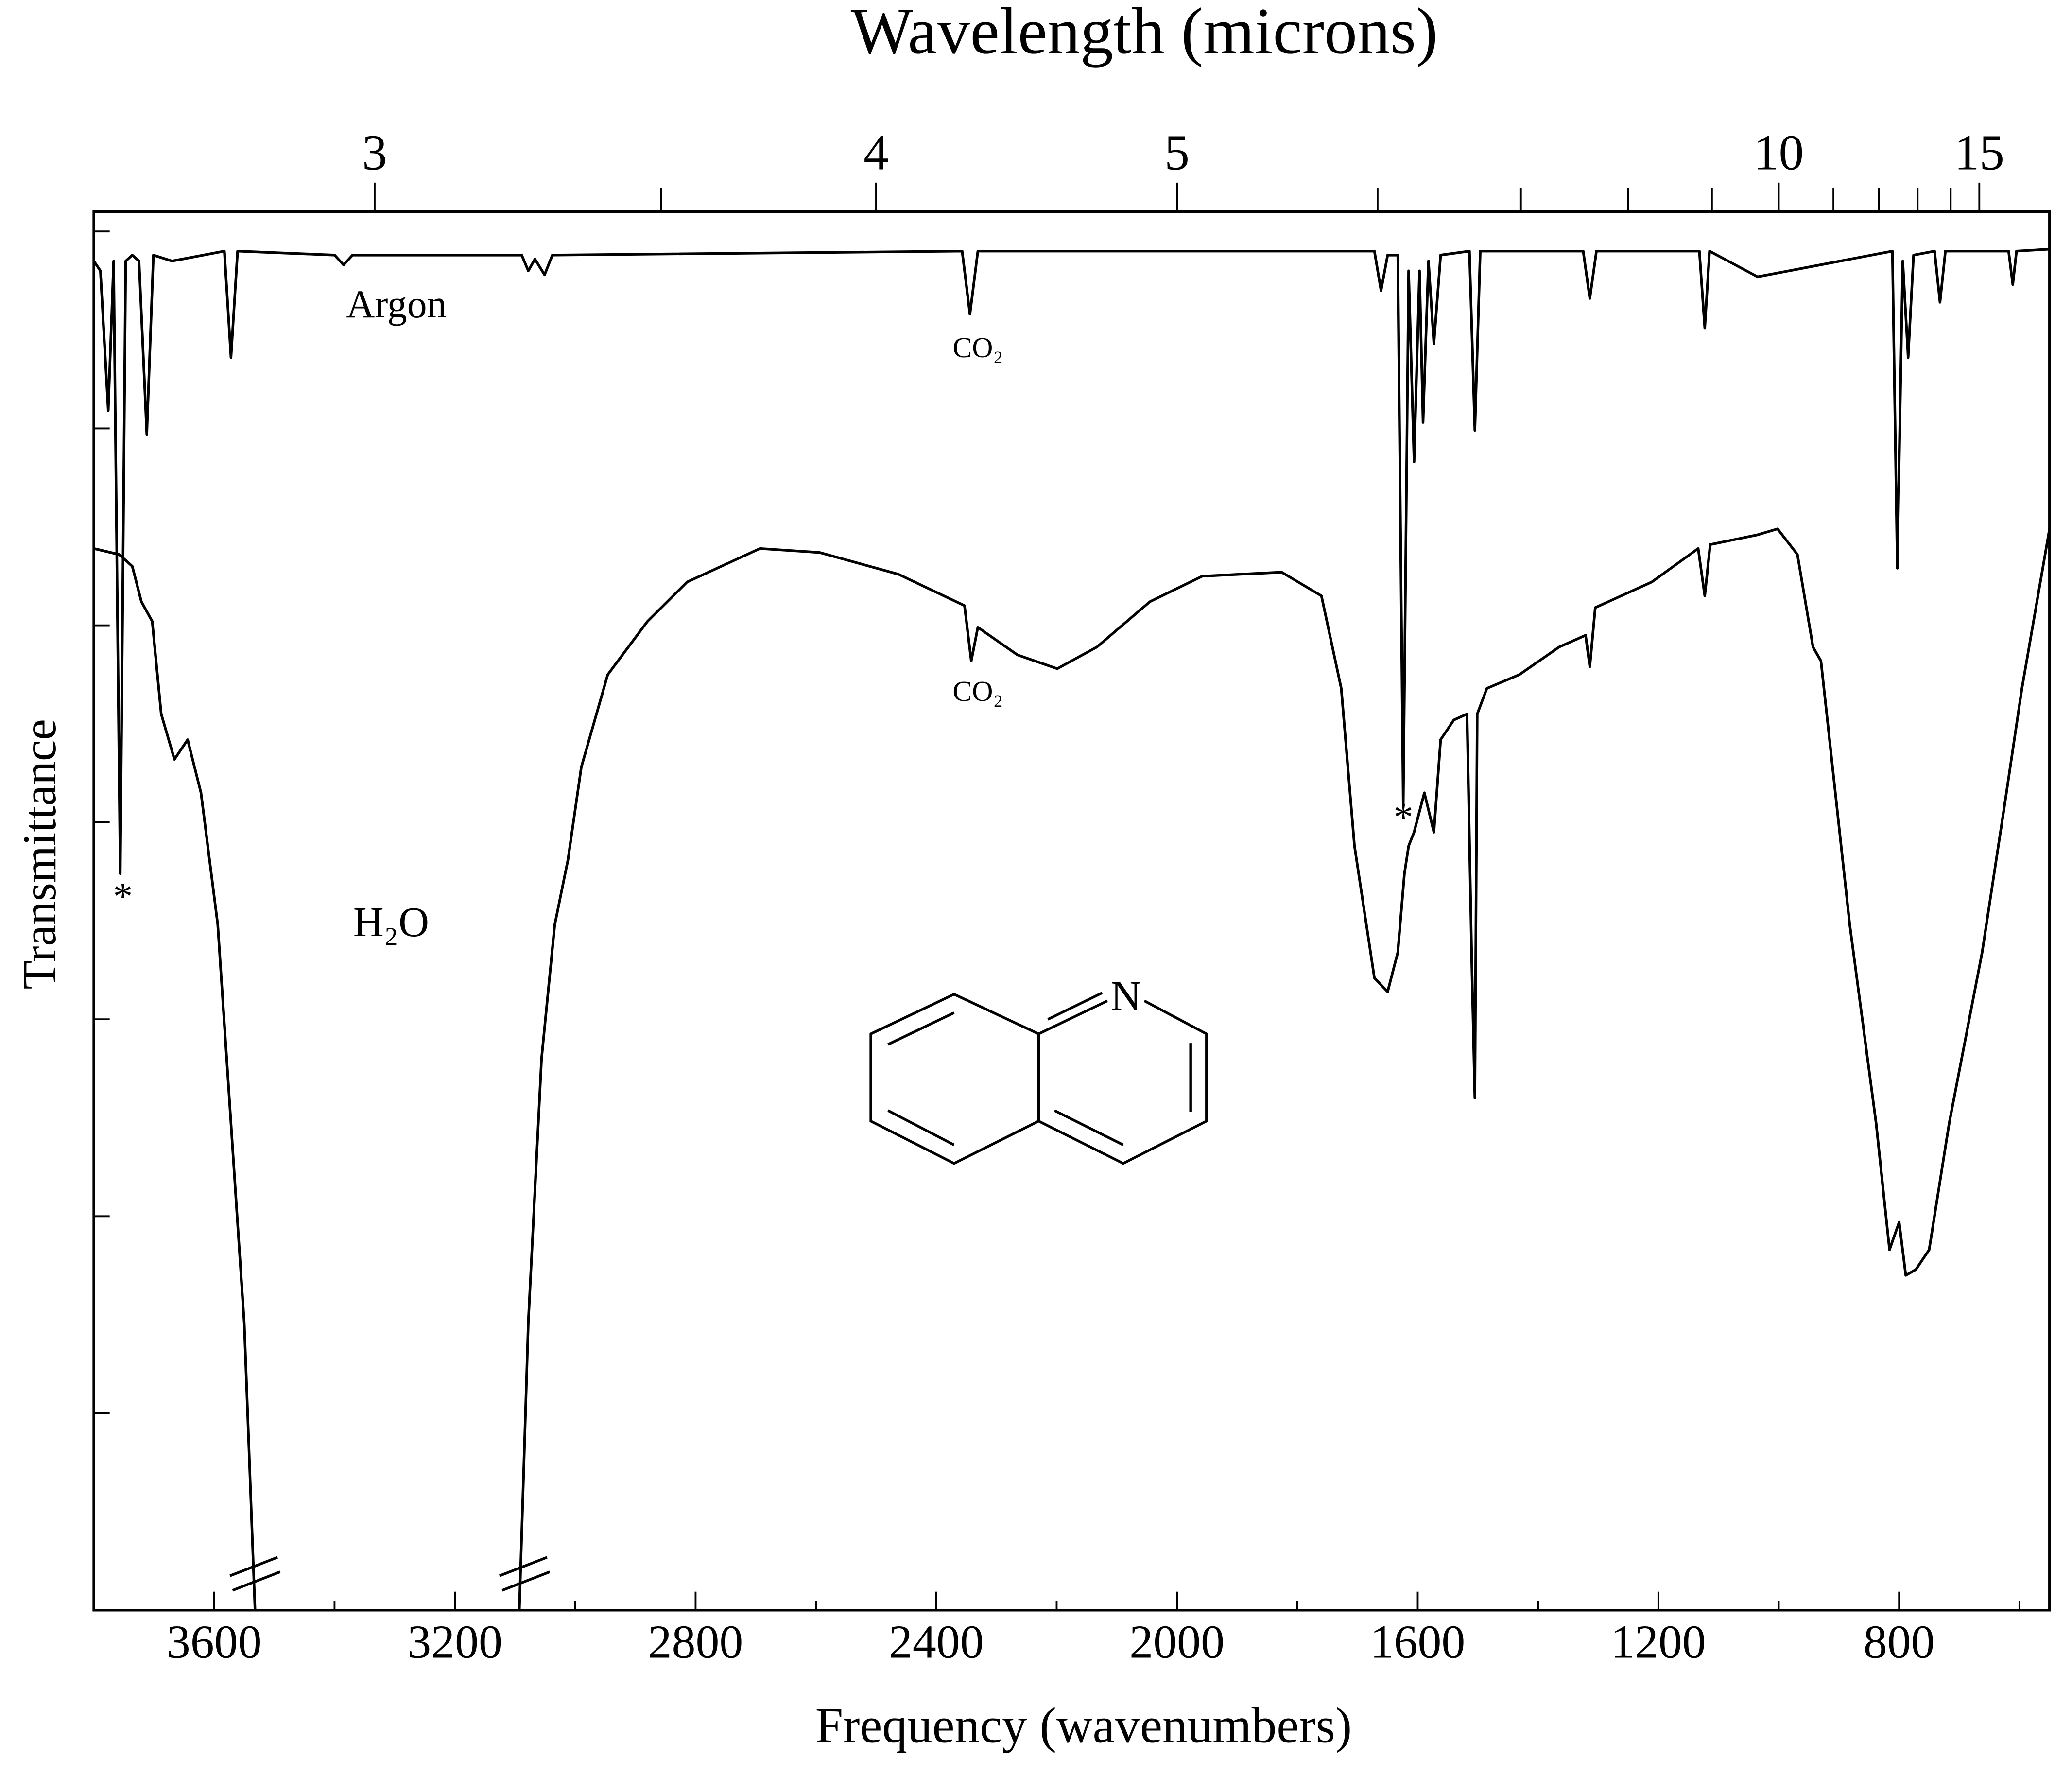 The height and width of the screenshot is (1777, 2072). What do you see at coordinates (1125, 995) in the screenshot?
I see `atom-label: N` at bounding box center [1125, 995].